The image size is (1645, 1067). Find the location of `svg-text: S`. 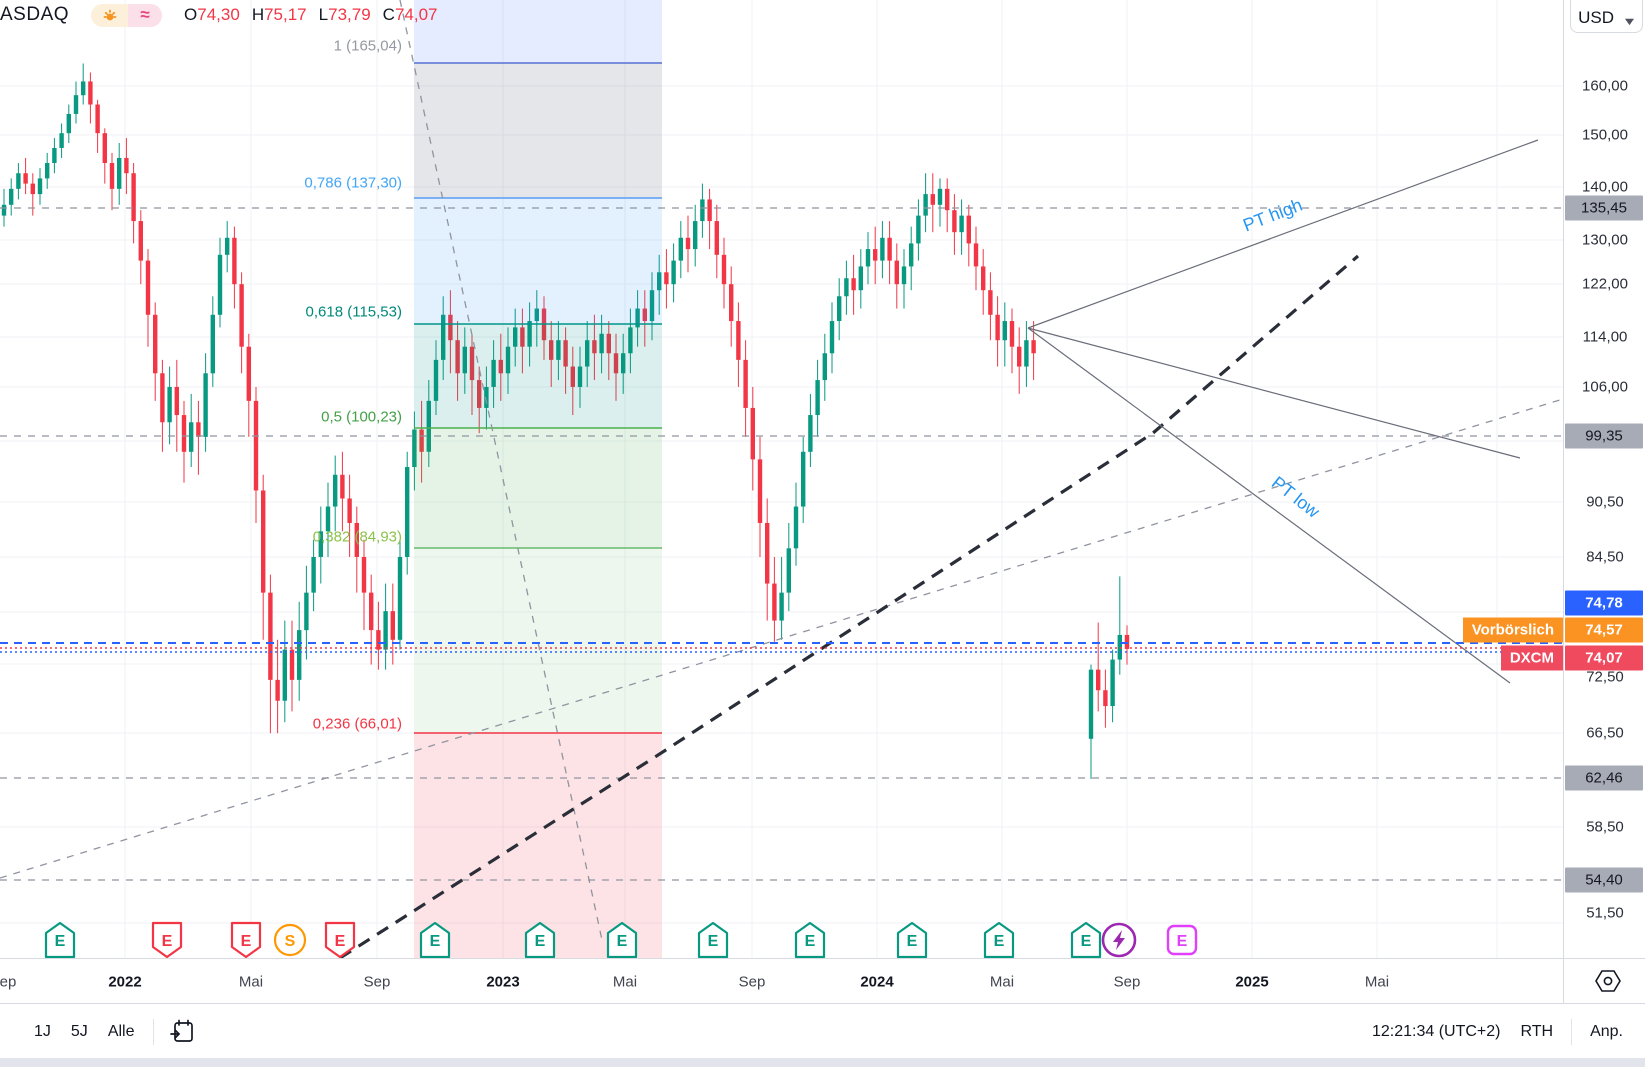

svg-text: S is located at coordinates (290, 941).